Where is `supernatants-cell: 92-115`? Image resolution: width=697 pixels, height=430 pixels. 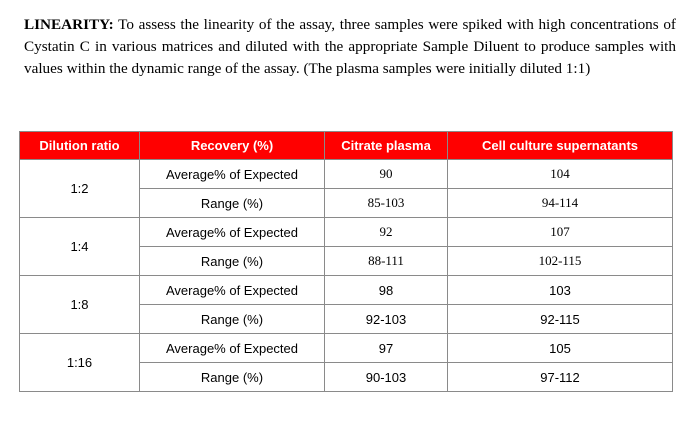
supernatants-cell: 92-115 is located at coordinates (560, 319).